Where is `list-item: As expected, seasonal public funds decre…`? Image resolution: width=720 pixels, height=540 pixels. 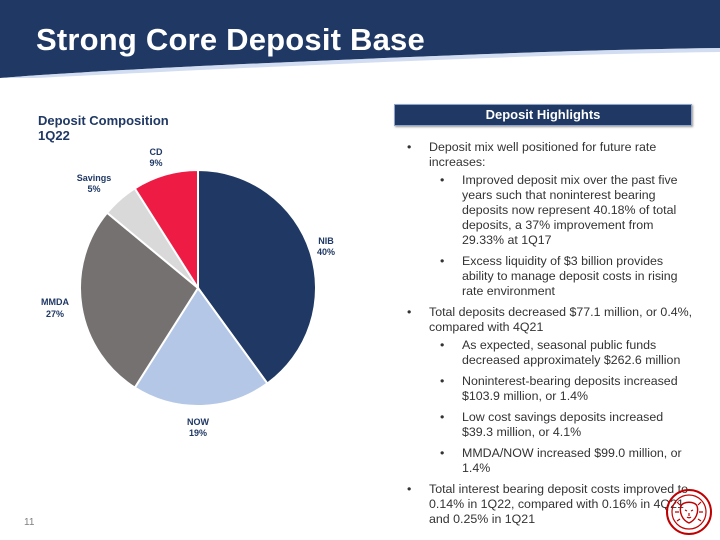
list-item: As expected, seasonal public funds decre… is located at coordinates (560, 353).